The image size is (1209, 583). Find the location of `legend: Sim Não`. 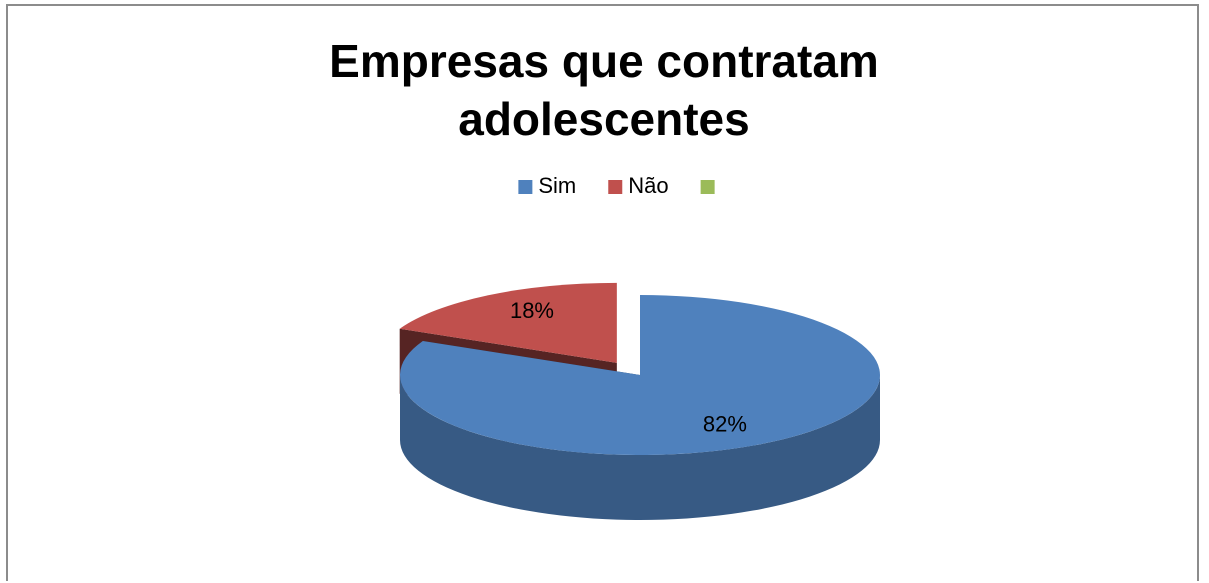

legend: Sim Não is located at coordinates (616, 185).